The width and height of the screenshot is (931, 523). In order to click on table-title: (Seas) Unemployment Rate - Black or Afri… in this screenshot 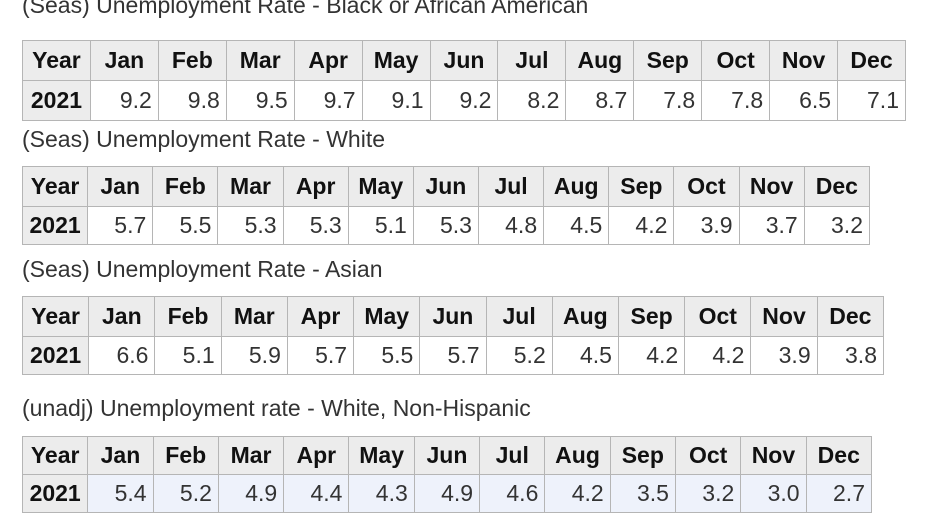, I will do `click(305, 9)`.